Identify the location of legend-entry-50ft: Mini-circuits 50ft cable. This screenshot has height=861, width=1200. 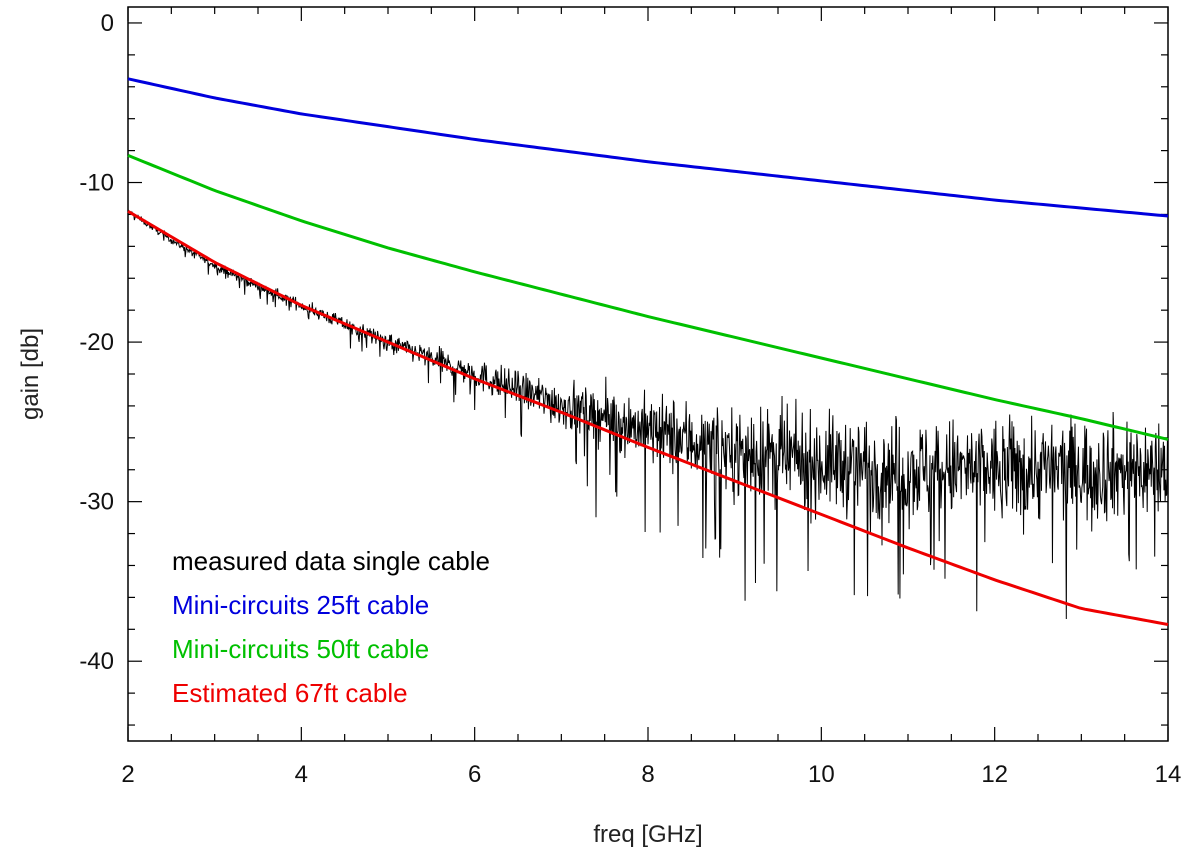
(300, 649).